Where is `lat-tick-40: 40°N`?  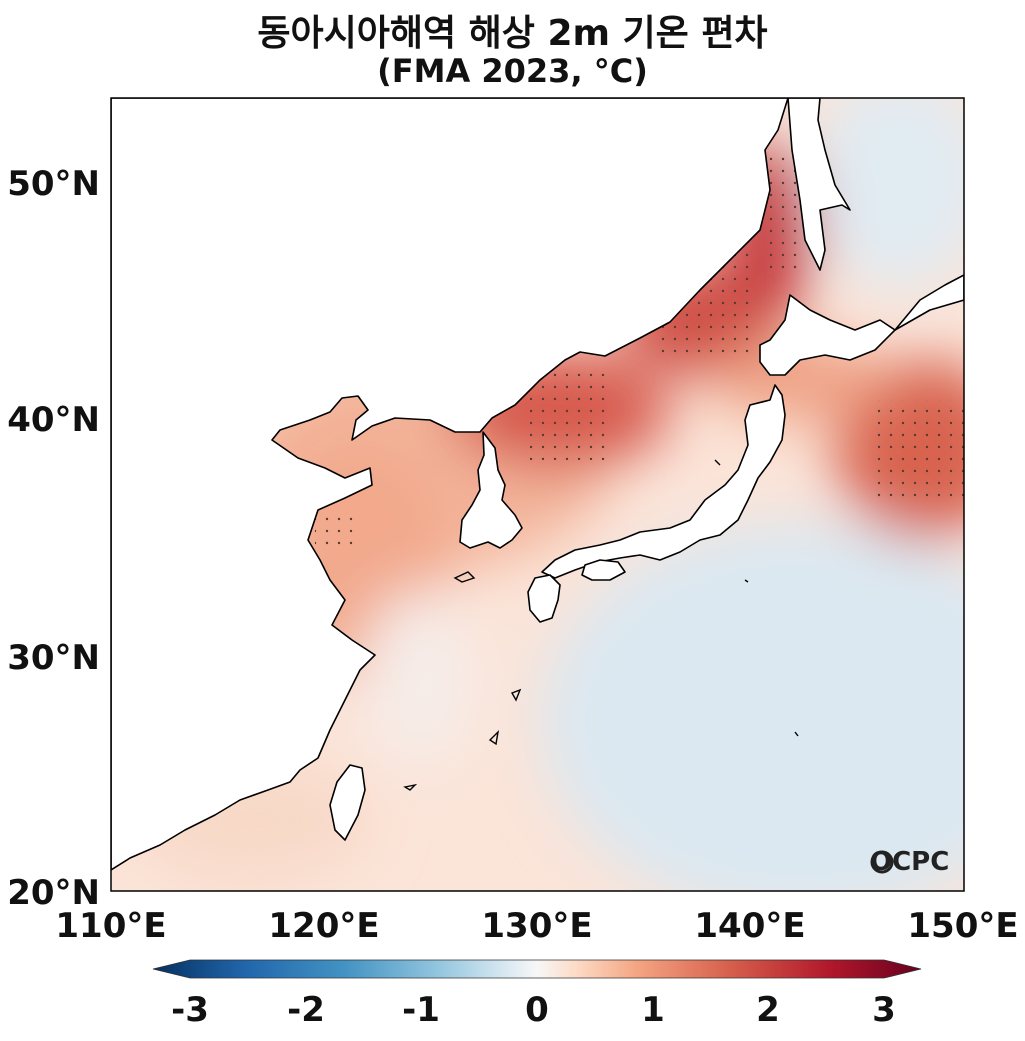
lat-tick-40: 40°N is located at coordinates (53, 420).